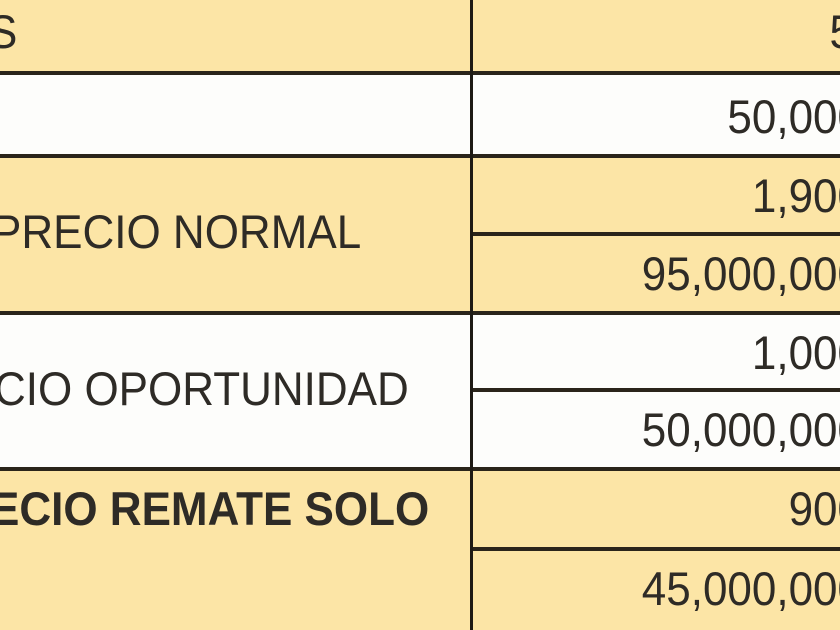 Image resolution: width=840 pixels, height=630 pixels. I want to click on row-value: 900, so click(814, 509).